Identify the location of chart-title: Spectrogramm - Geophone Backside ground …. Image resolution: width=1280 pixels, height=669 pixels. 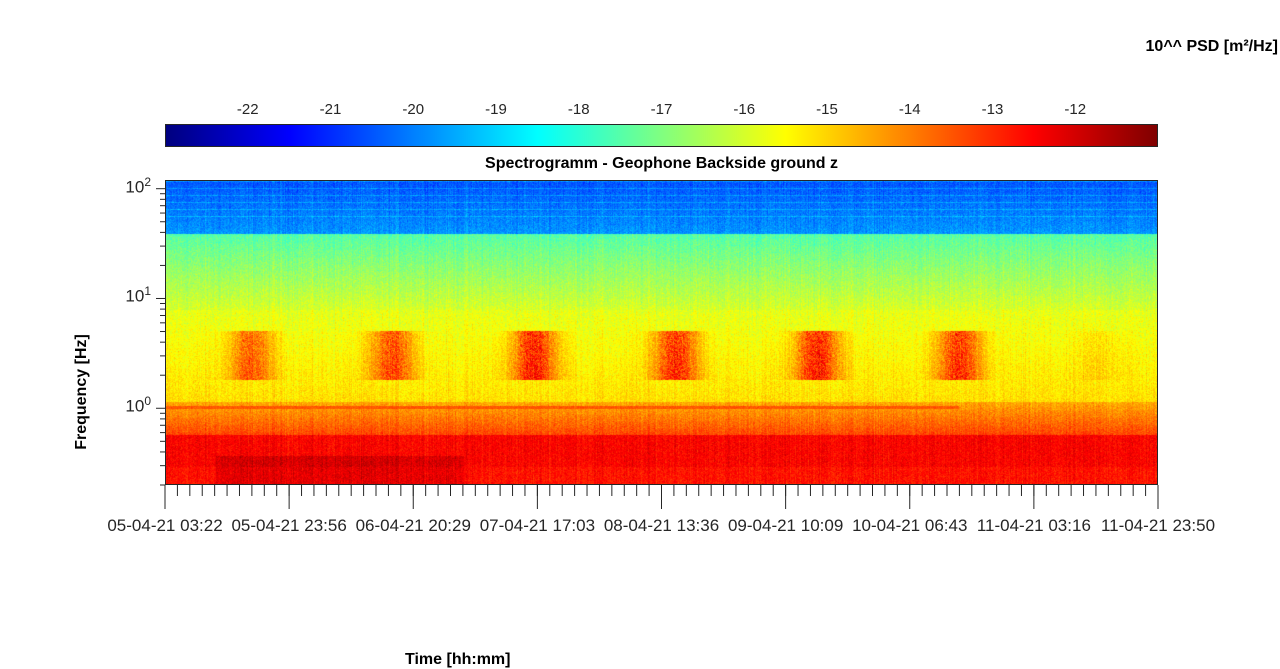
(661, 163).